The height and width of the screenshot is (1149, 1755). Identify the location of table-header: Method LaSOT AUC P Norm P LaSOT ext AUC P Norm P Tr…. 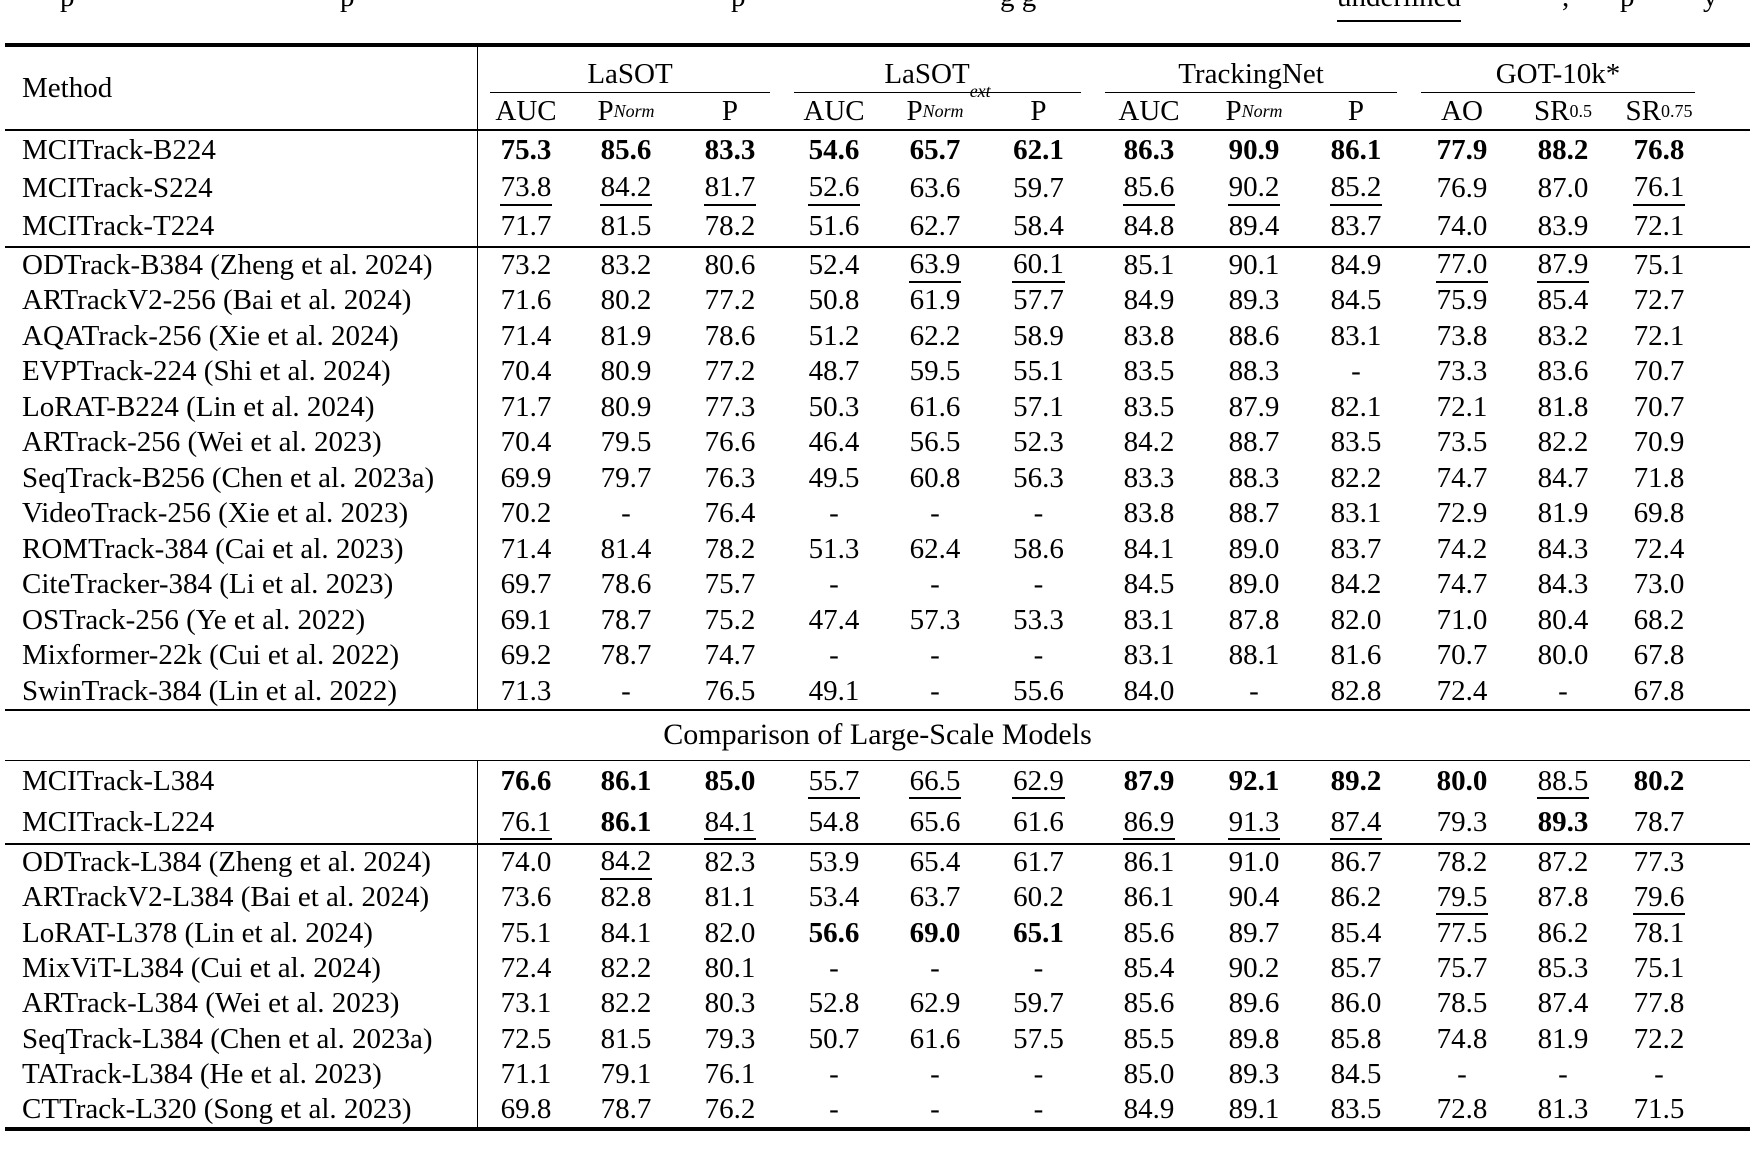
(877, 88).